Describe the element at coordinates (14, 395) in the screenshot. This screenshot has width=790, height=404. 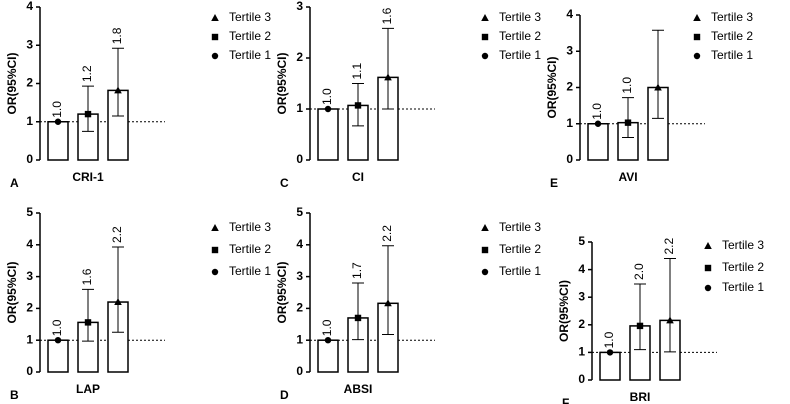
I see `panel-letter: B` at that location.